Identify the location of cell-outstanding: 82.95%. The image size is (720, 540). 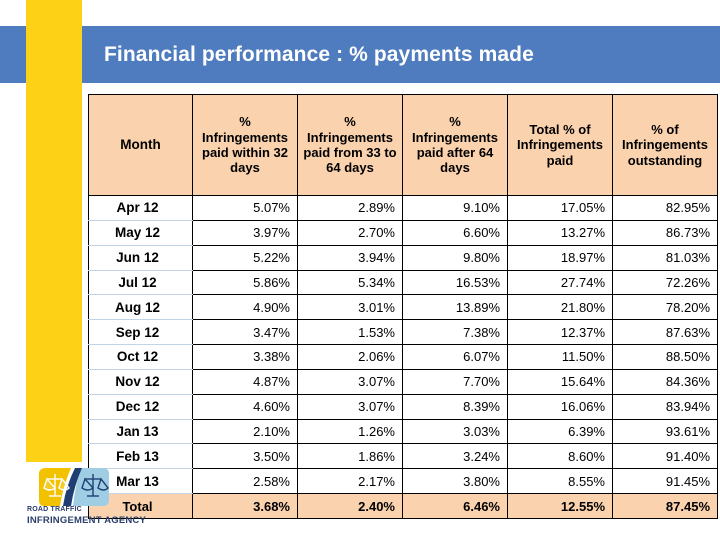
(665, 208).